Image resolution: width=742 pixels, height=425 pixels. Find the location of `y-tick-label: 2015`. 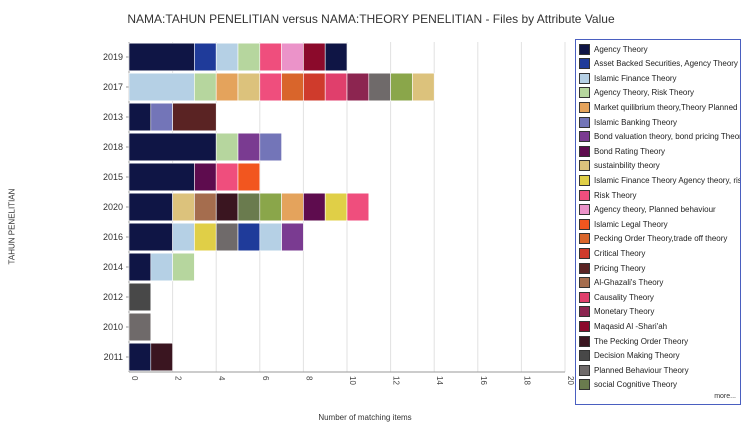

y-tick-label: 2015 is located at coordinates (113, 177).